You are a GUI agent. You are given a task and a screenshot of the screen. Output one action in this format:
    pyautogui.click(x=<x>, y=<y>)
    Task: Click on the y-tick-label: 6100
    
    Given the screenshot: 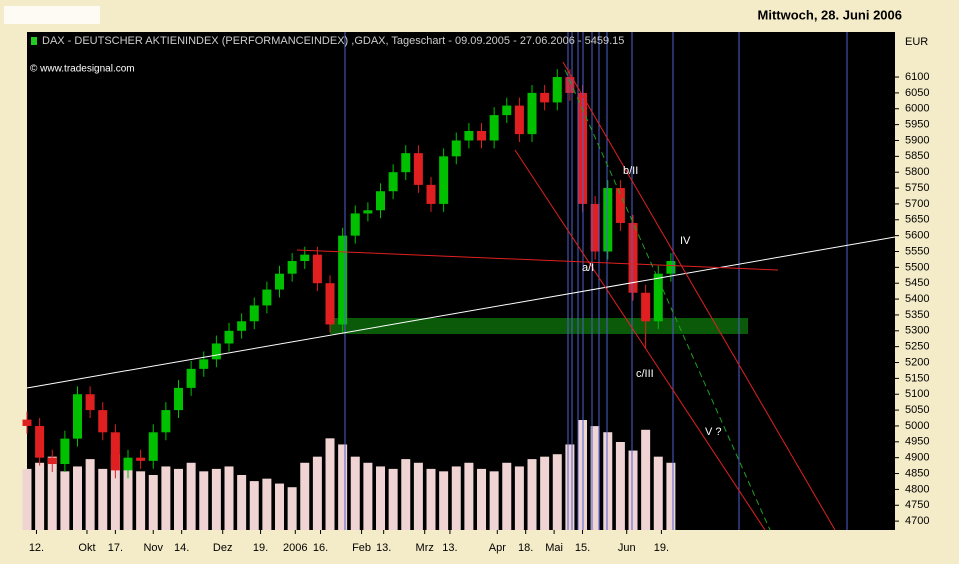 What is the action you would take?
    pyautogui.click(x=917, y=77)
    